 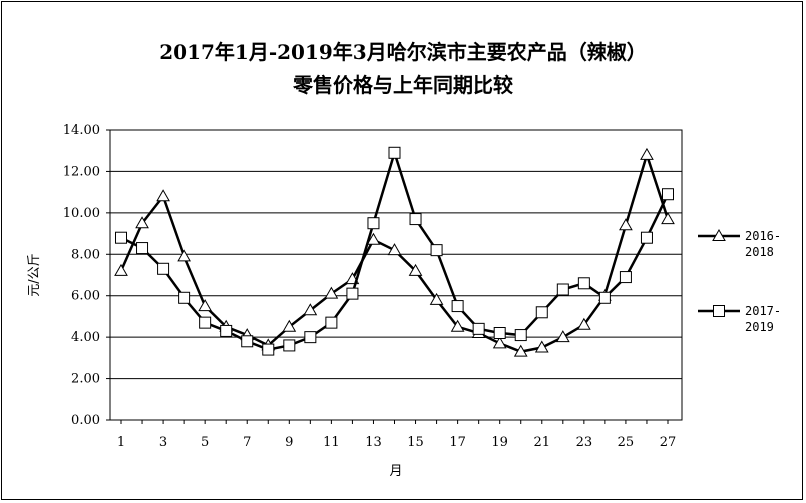 I want to click on chart-title-line1: 2017年1月-2019年3月哈尔滨市主要农产品（辣椒）, so click(x=403, y=52).